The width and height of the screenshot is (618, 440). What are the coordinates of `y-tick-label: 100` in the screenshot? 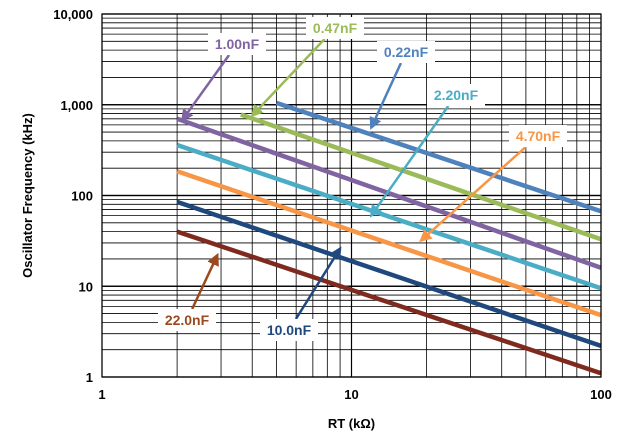 It's located at (82, 196).